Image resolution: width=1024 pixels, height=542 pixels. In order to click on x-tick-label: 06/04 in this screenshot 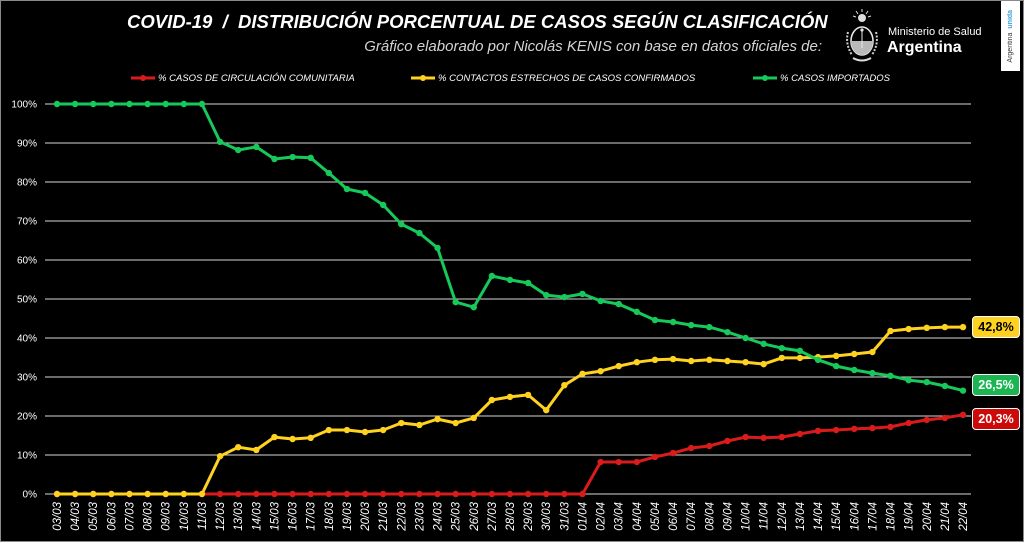, I will do `click(674, 516)`.